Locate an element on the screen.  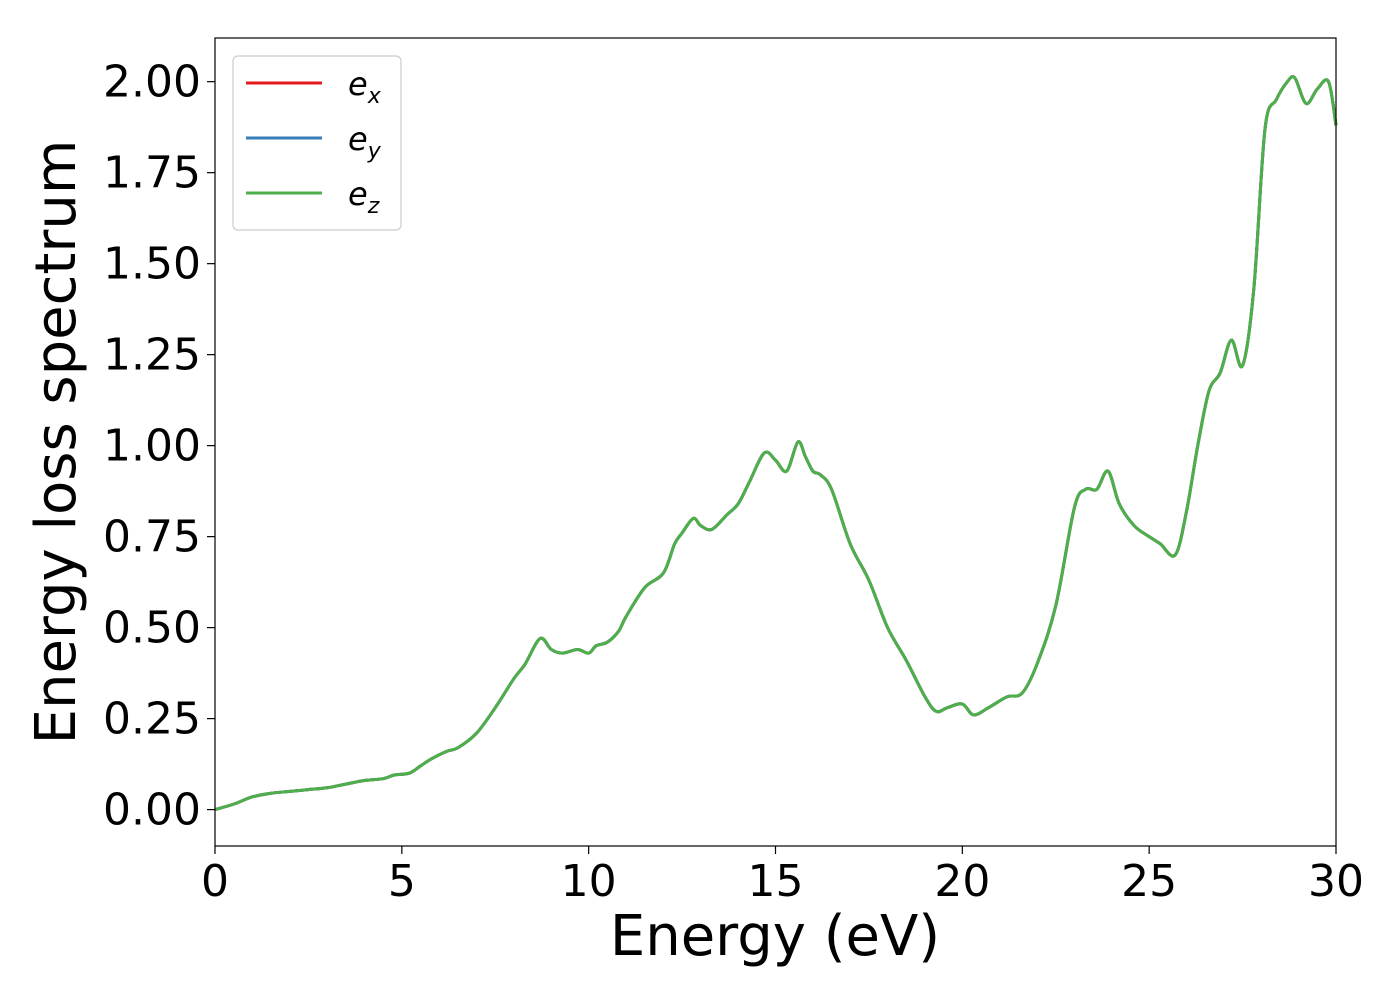
y-tick-label: 0.25 is located at coordinates (152, 719).